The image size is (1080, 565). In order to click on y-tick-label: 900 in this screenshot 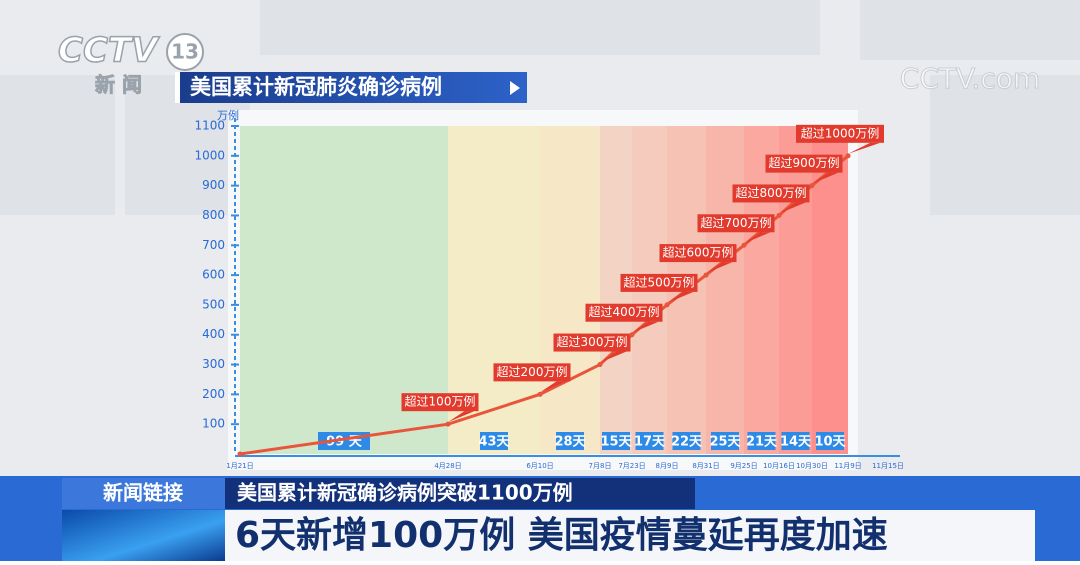, I will do `click(213, 185)`.